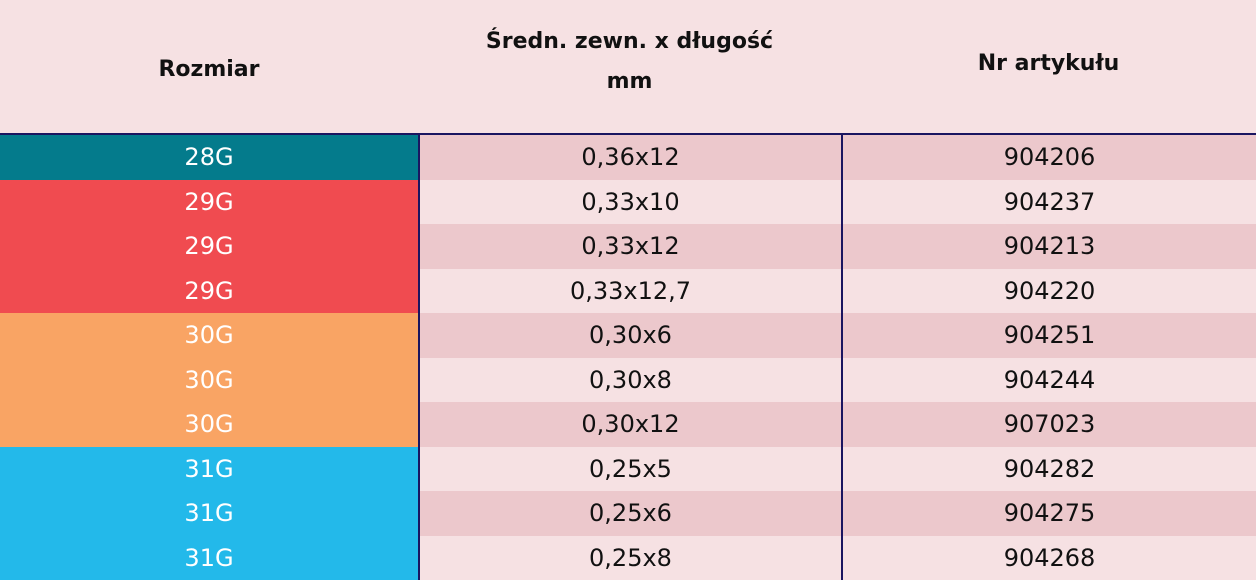  I want to click on table-row: 30G 0,30x12 907023, so click(628, 424).